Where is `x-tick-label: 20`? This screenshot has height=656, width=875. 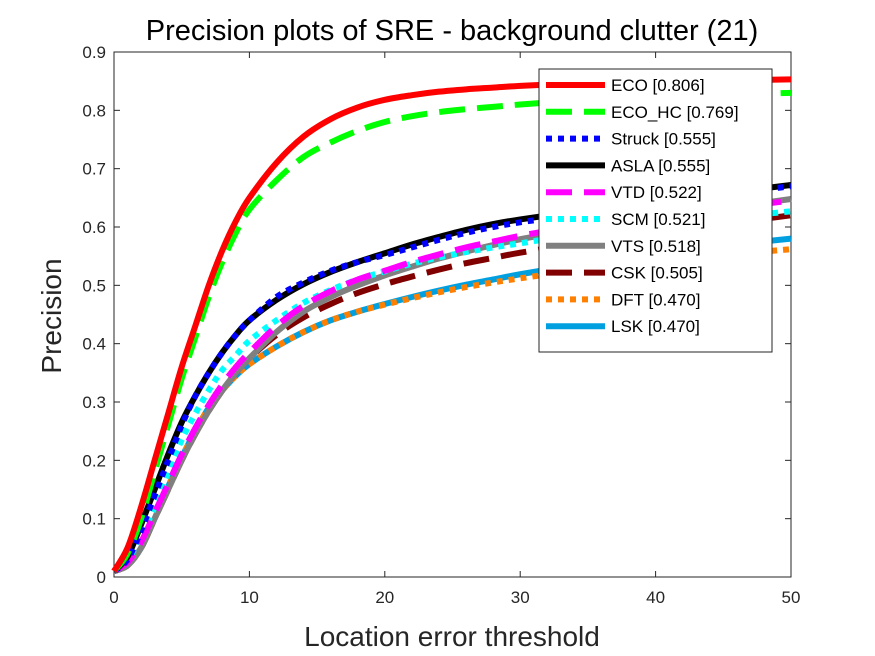 x-tick-label: 20 is located at coordinates (384, 597).